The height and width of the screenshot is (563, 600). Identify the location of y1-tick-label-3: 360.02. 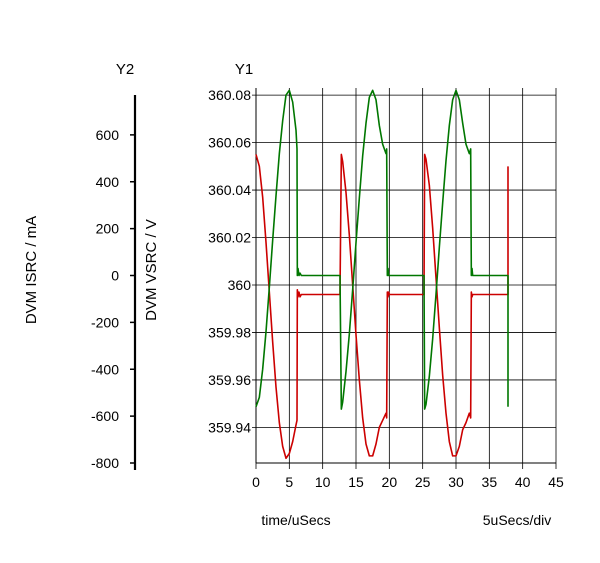
(229, 238).